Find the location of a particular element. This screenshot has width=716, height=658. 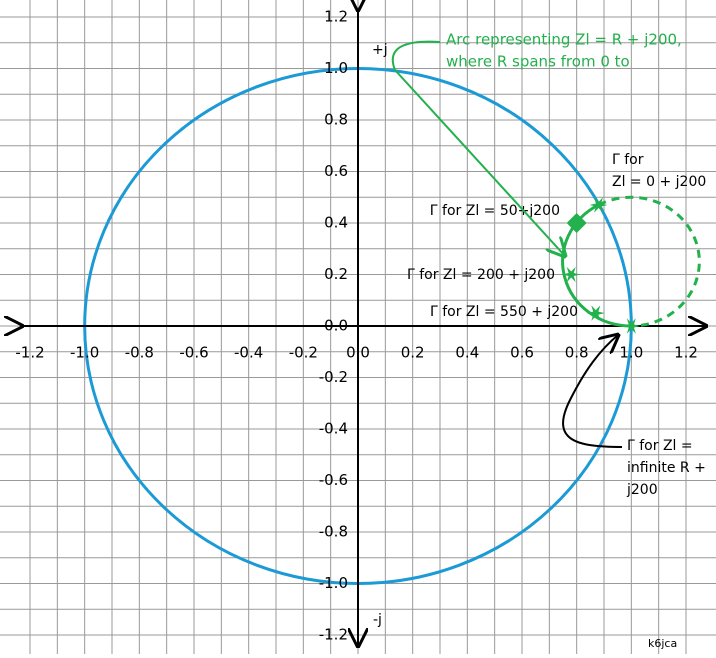

point-label: Γ for Zl = 550 + j200 is located at coordinates (504, 312).